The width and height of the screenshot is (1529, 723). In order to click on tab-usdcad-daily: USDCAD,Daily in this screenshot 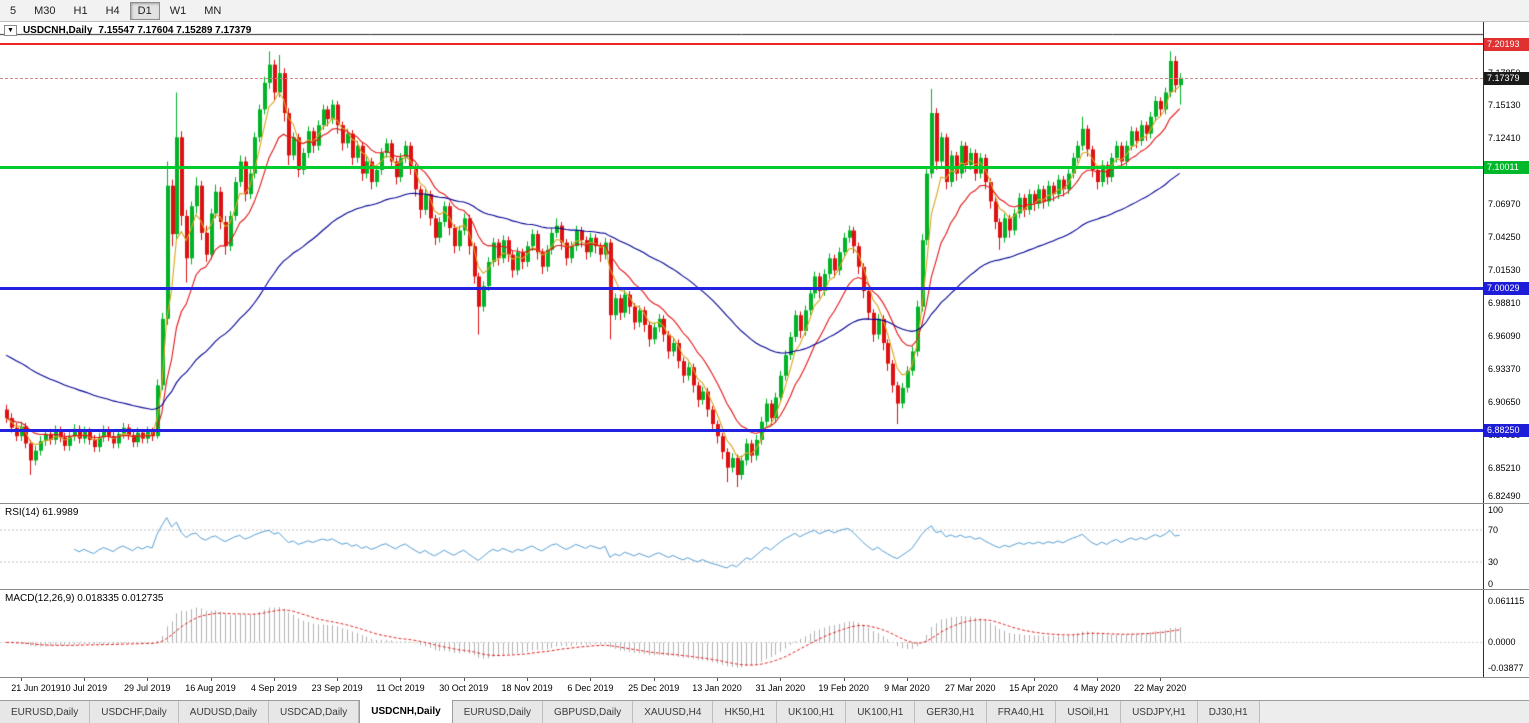, I will do `click(314, 712)`.